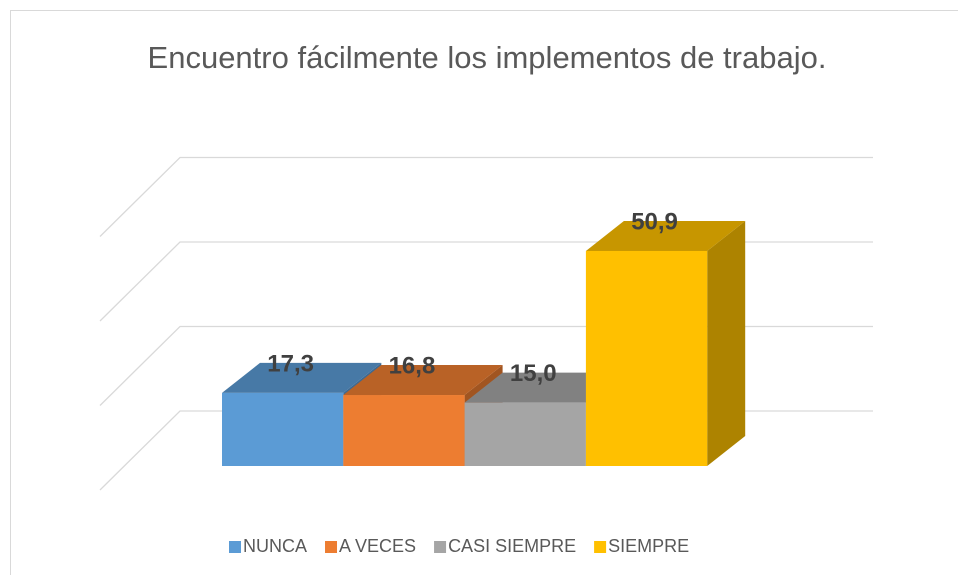 The height and width of the screenshot is (575, 958). I want to click on value-label: 50,9, so click(654, 221).